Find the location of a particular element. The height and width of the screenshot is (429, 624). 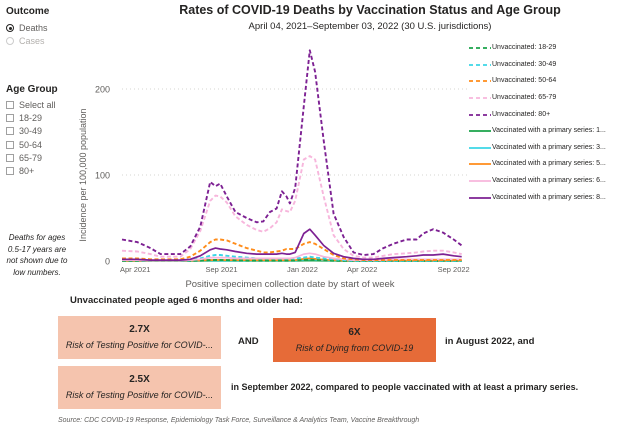

option-label: 30-49 is located at coordinates (31, 131).